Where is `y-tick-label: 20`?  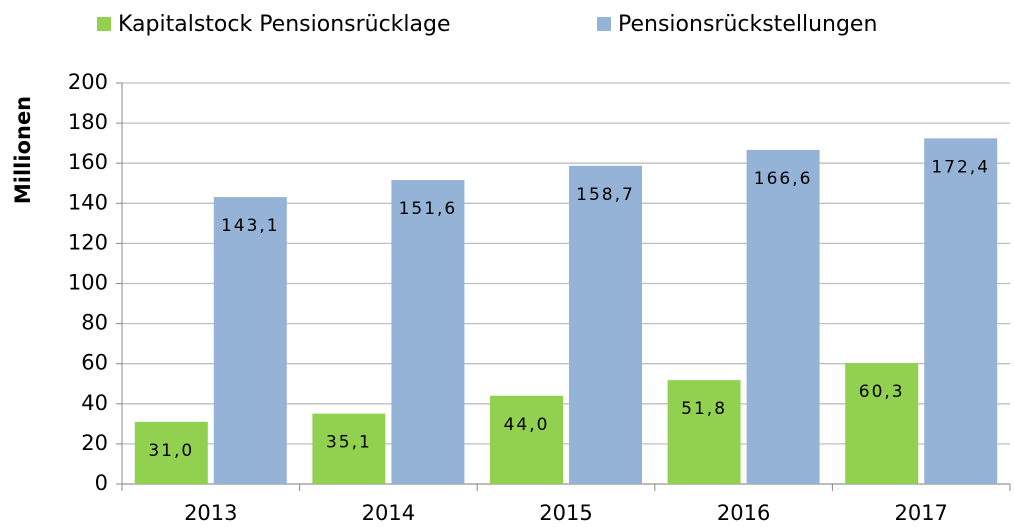
y-tick-label: 20 is located at coordinates (94, 443).